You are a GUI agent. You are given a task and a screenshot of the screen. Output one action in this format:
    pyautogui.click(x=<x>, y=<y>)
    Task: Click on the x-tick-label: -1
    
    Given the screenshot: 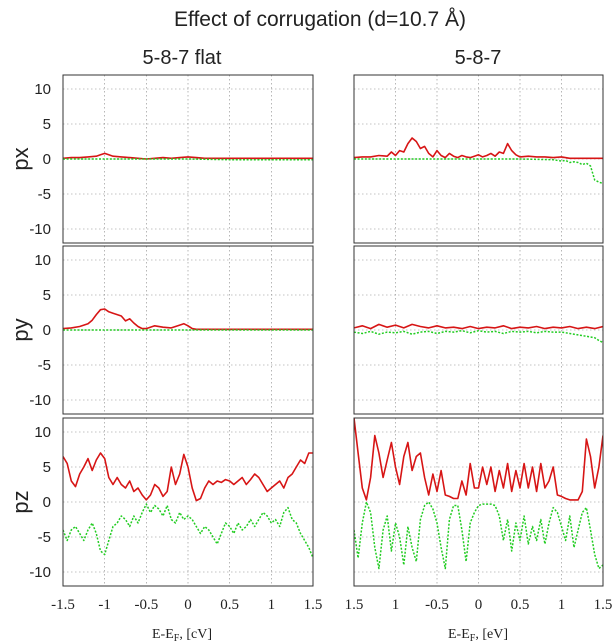 What is the action you would take?
    pyautogui.click(x=104, y=605)
    